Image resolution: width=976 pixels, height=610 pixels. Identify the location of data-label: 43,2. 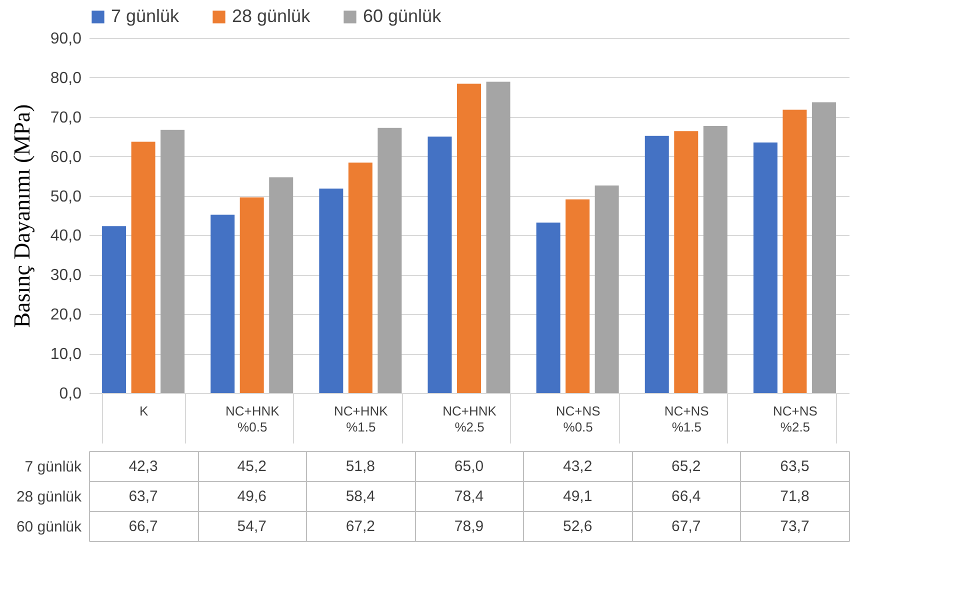
(577, 466).